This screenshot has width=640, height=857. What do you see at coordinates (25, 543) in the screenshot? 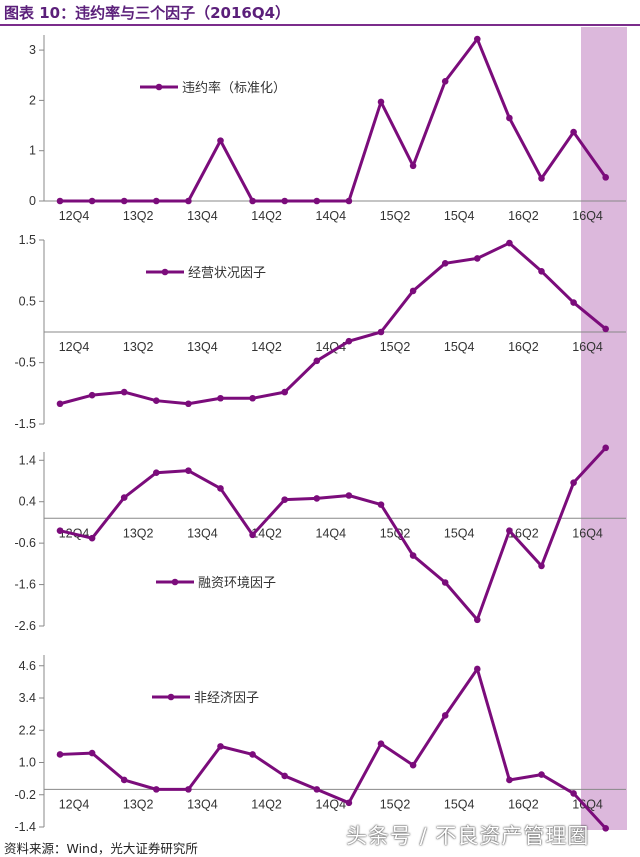
I see `y-tick-label: -0.6` at bounding box center [25, 543].